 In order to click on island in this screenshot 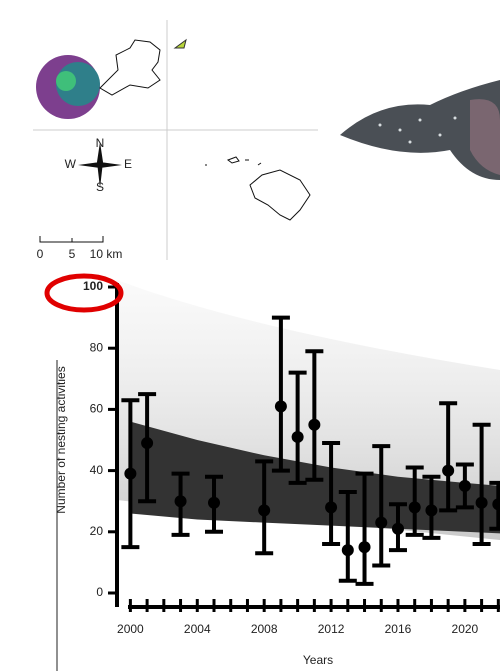, I will do `click(180, 43)`.